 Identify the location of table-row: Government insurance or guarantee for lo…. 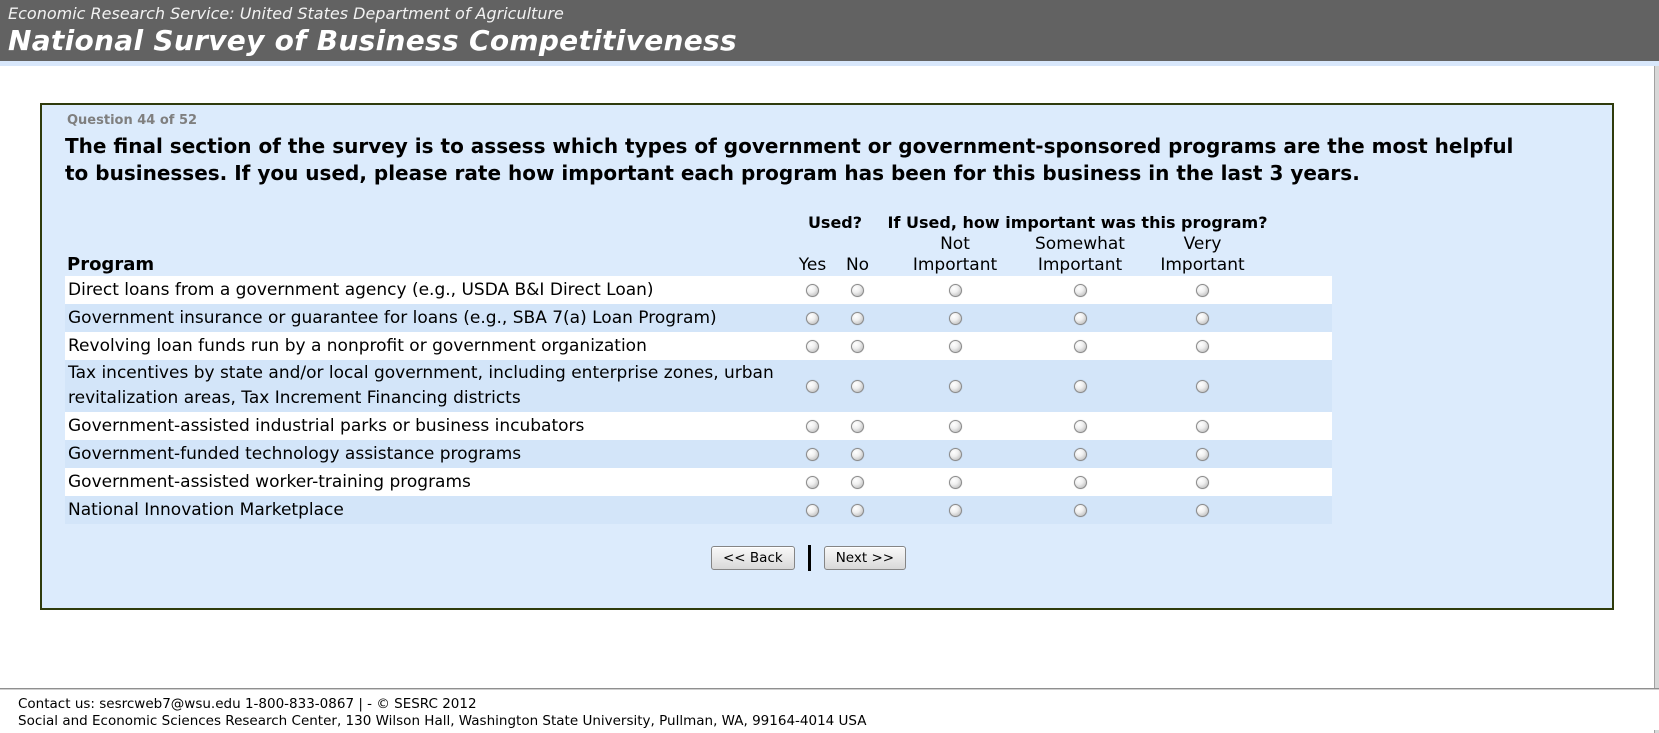
(698, 318).